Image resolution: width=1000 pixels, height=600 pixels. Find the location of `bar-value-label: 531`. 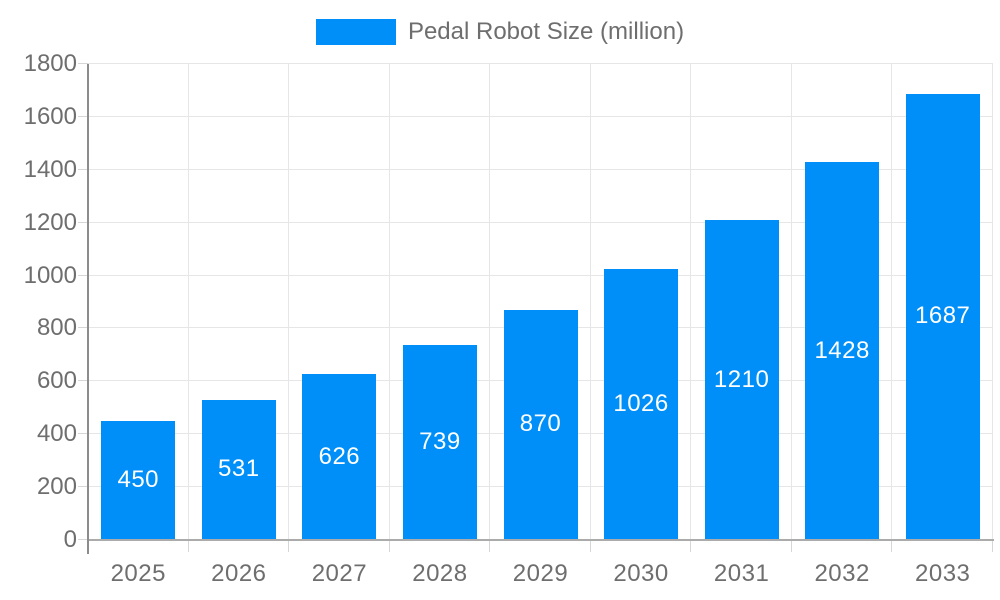

bar-value-label: 531 is located at coordinates (239, 469).